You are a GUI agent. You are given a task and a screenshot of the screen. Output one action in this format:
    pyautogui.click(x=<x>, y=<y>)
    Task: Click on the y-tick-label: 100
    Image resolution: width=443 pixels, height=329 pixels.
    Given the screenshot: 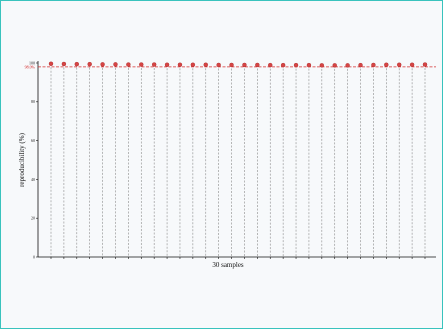 What is the action you would take?
    pyautogui.click(x=32, y=62)
    